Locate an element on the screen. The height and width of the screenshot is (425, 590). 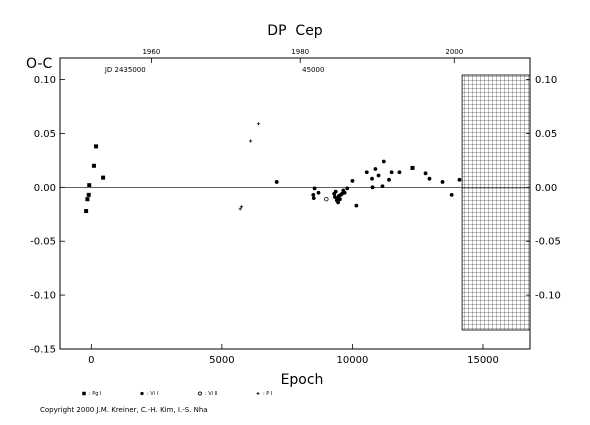
right-y-tick-label: 0.00 is located at coordinates (546, 188).